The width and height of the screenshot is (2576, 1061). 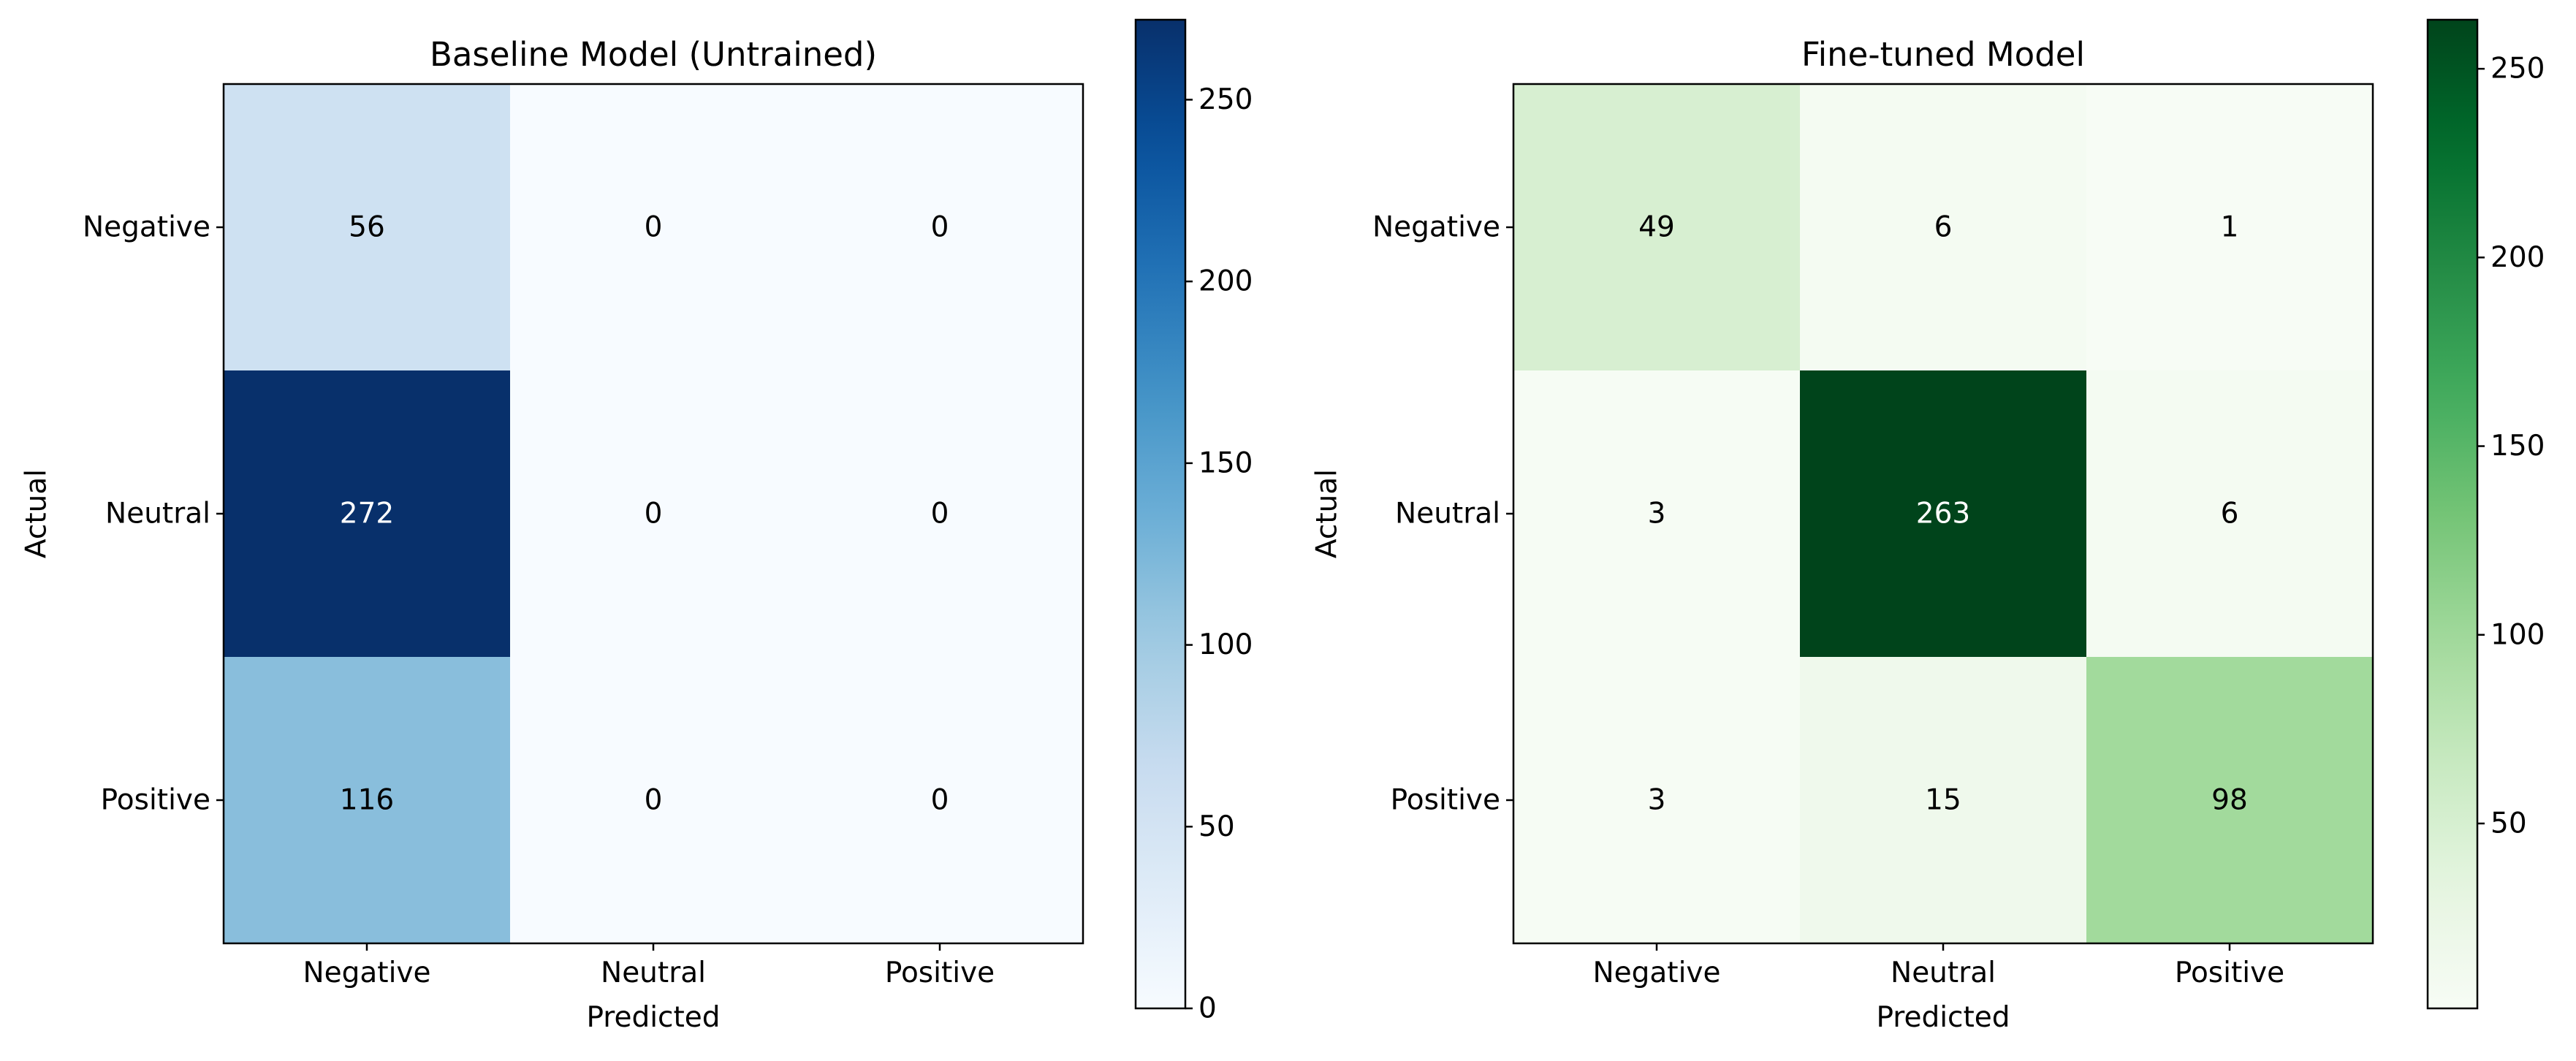 I want to click on chart0-cell-value: 272, so click(x=367, y=514).